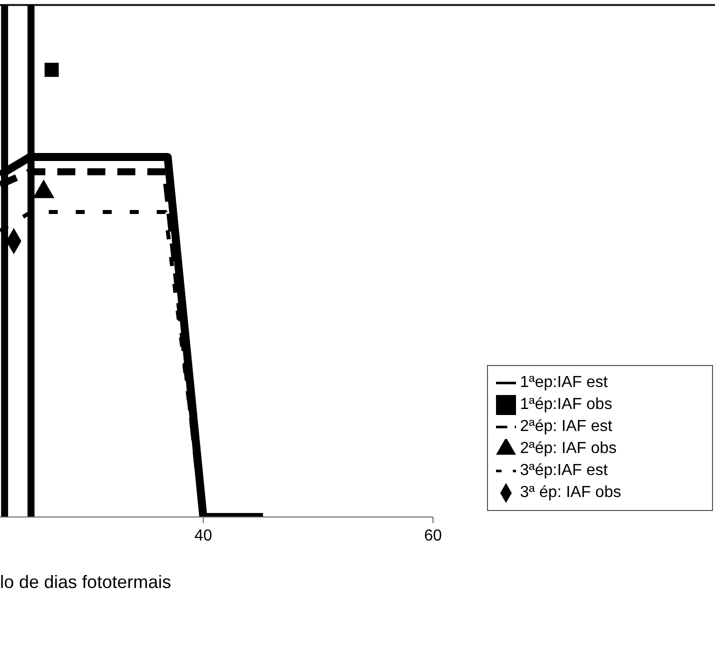 This screenshot has height=651, width=715. Describe the element at coordinates (86, 582) in the screenshot. I see `x-axis-title: lo de dias fototermais` at that location.